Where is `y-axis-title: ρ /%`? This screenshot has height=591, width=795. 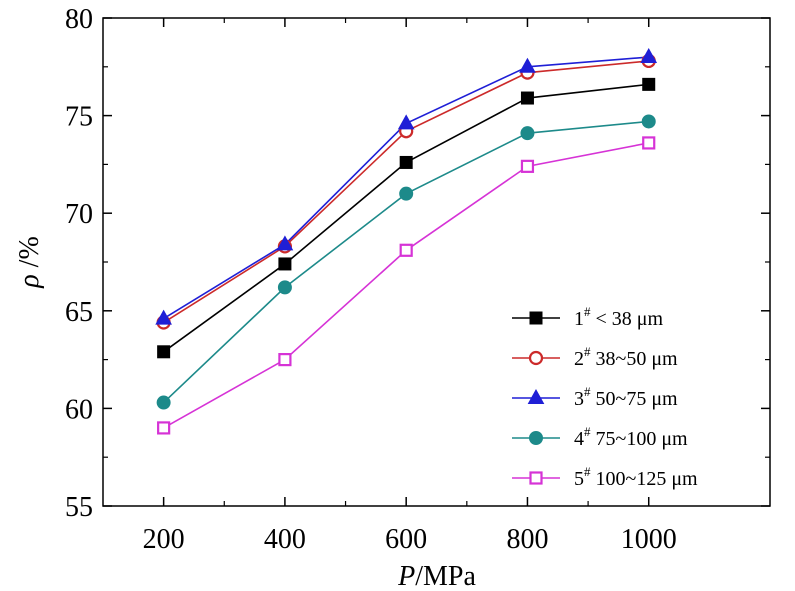
y-axis-title: ρ /% is located at coordinates (29, 262).